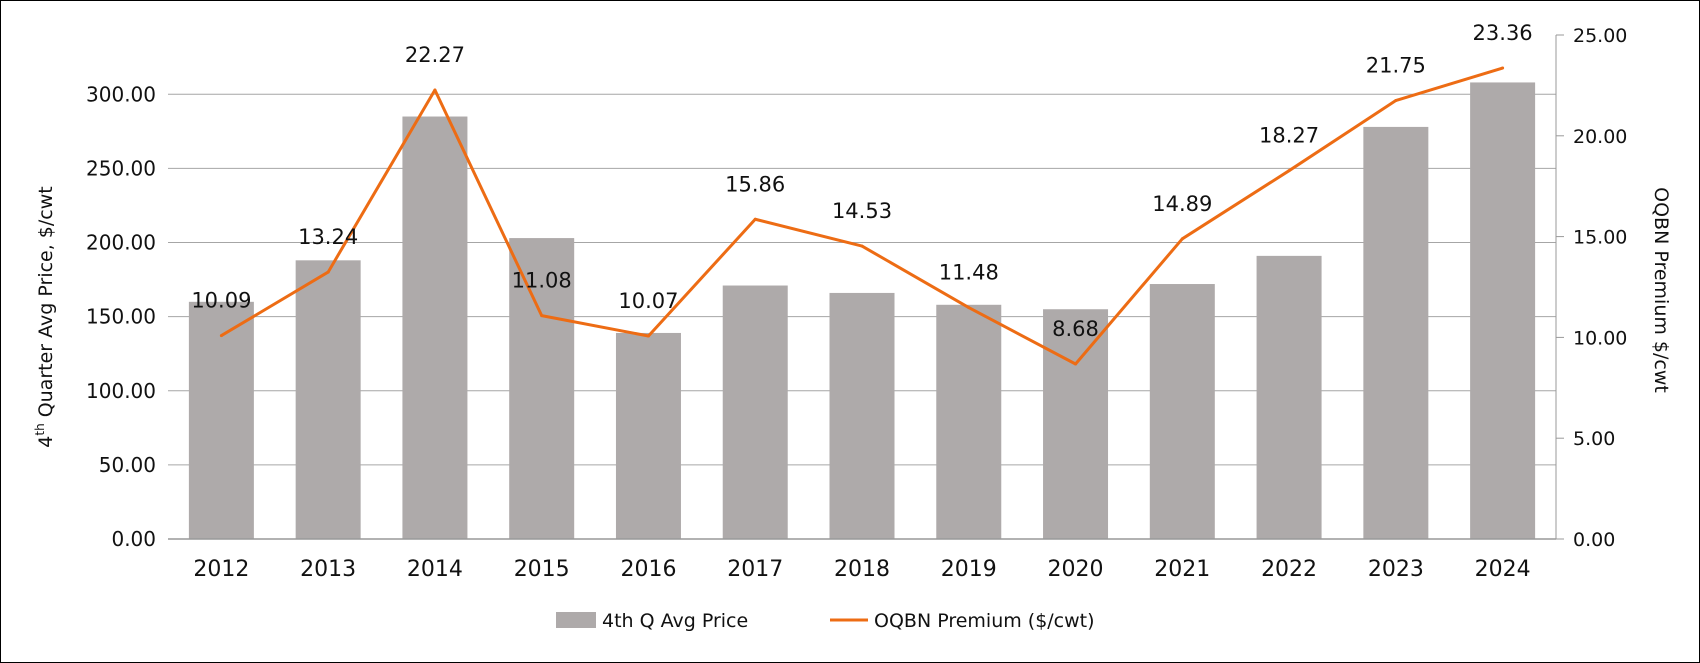  What do you see at coordinates (1182, 569) in the screenshot?
I see `x-tick-label: 2021` at bounding box center [1182, 569].